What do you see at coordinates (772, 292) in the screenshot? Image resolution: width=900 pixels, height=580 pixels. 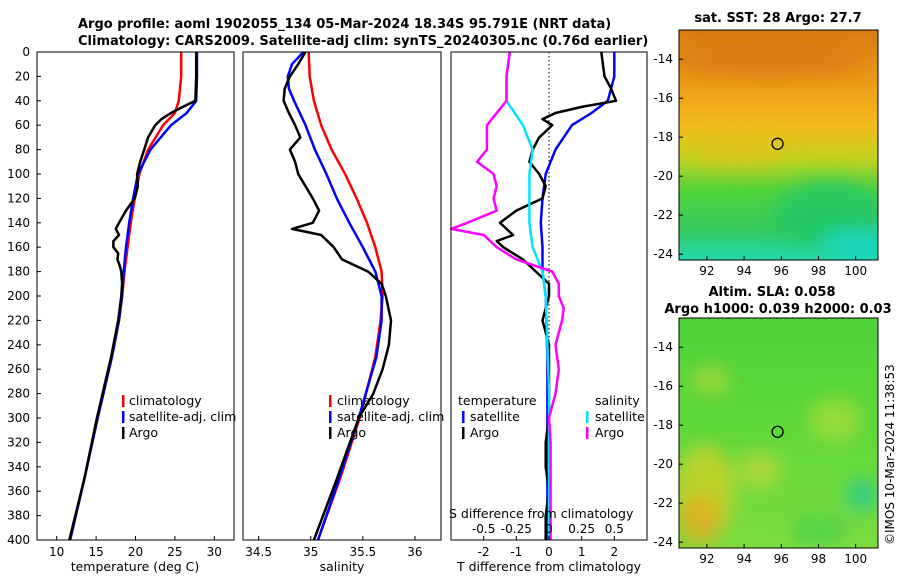 I see `sla-map-title-line1: Altim. SLA: 0.058` at bounding box center [772, 292].